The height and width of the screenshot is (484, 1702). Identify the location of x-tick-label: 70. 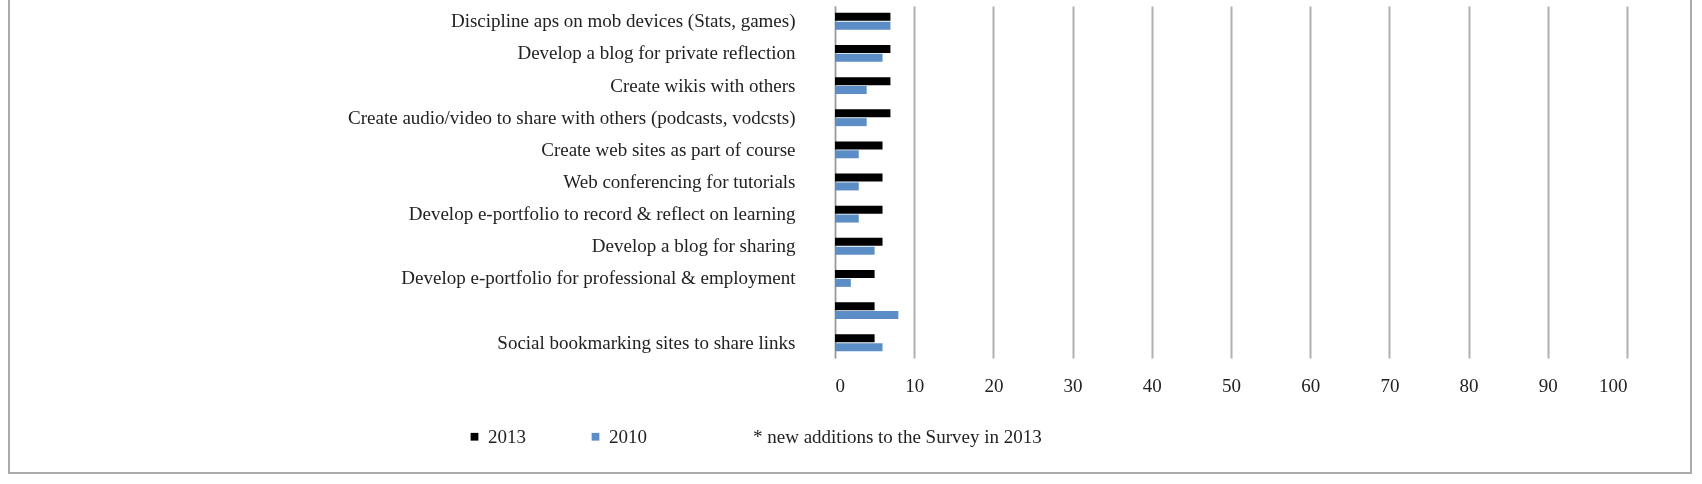
(1390, 385).